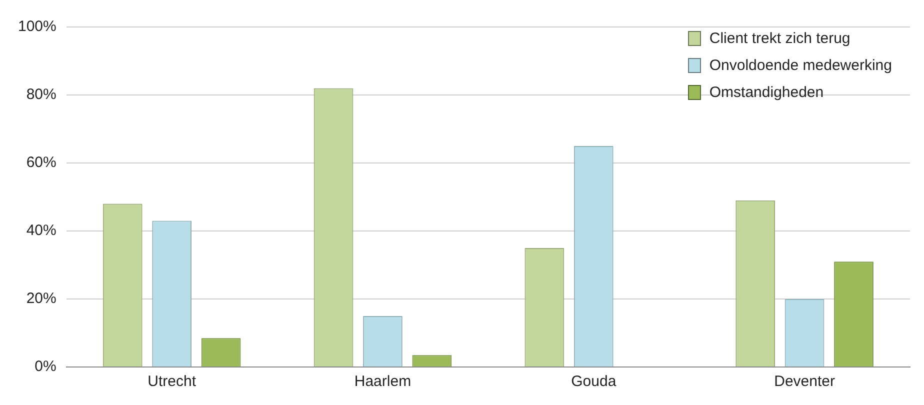 The width and height of the screenshot is (924, 405). Describe the element at coordinates (766, 92) in the screenshot. I see `legend-label: Omstandigheden` at that location.